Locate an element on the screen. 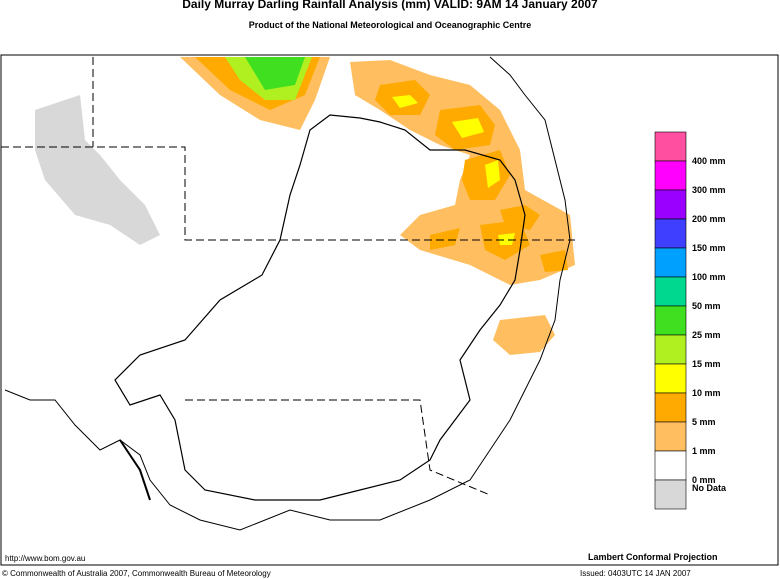 Image resolution: width=780 pixels, height=579 pixels. legend-label: 0 mm is located at coordinates (704, 480).